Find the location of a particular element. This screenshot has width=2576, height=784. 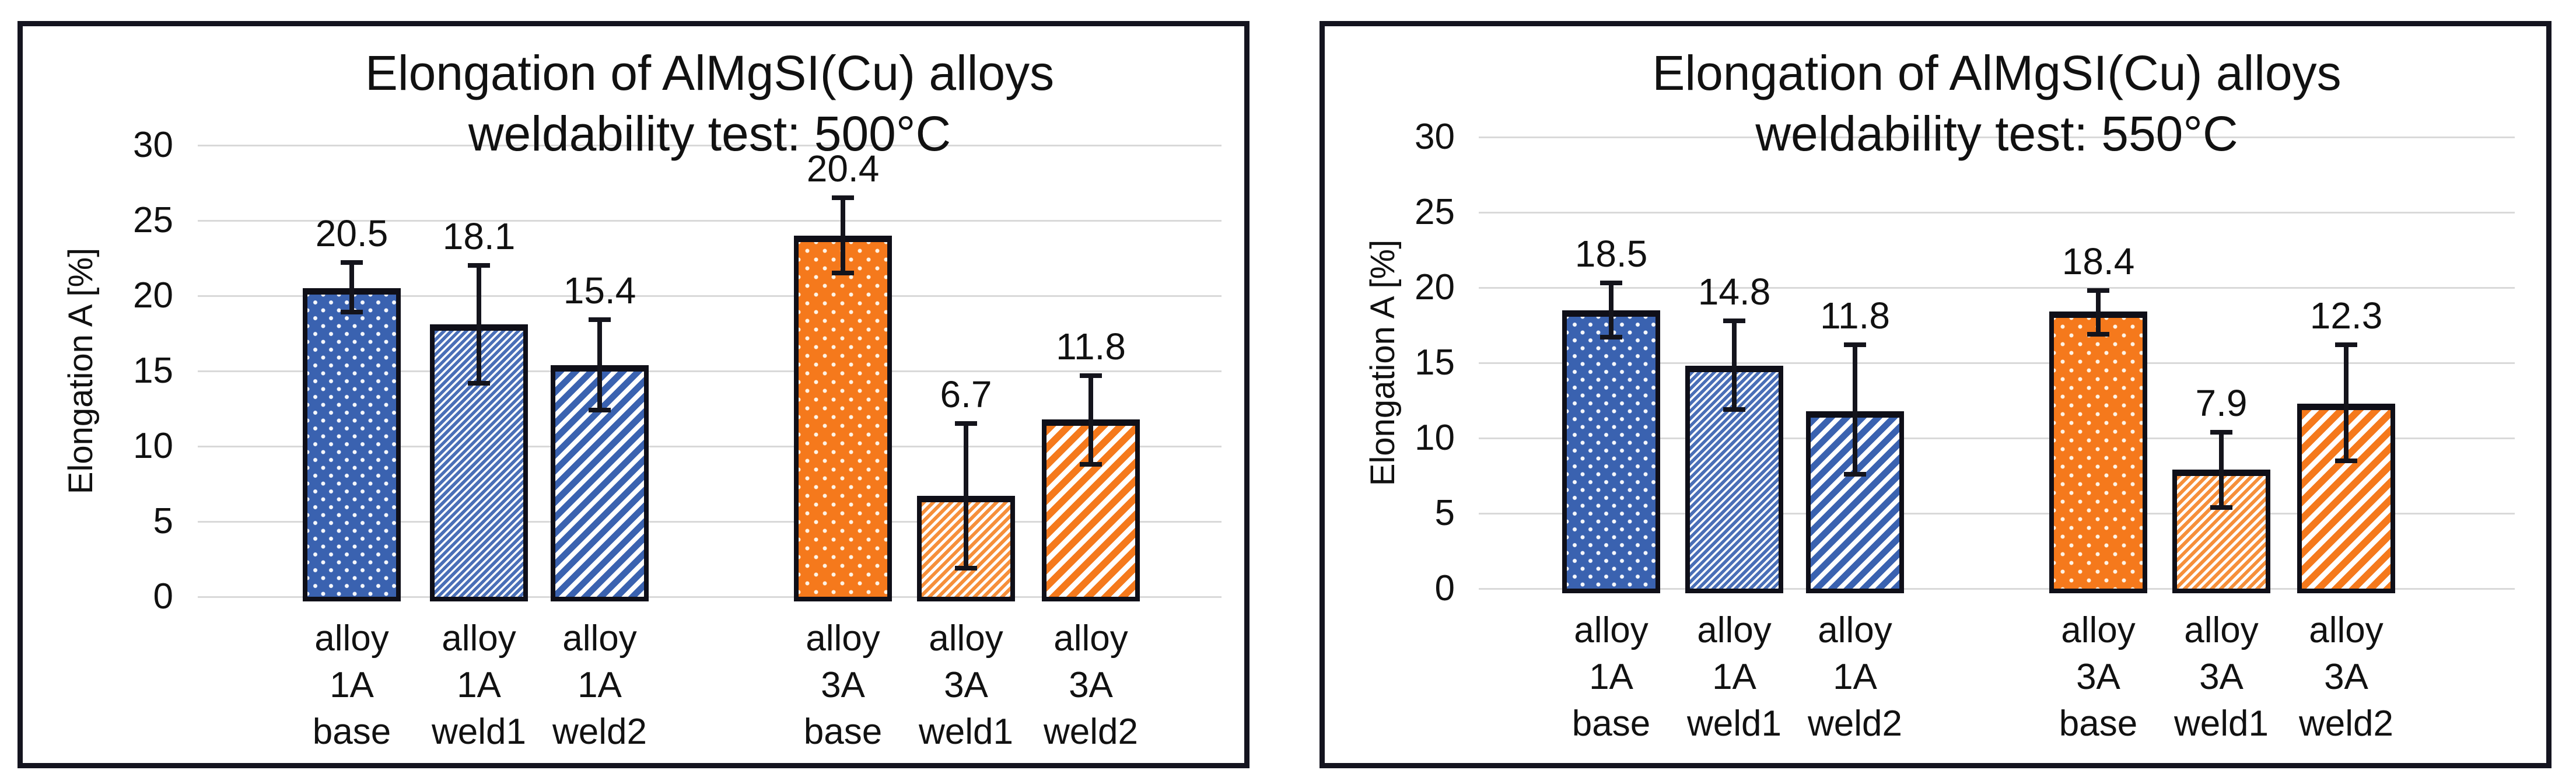

bar-value-label: 7.9 is located at coordinates (2221, 403).